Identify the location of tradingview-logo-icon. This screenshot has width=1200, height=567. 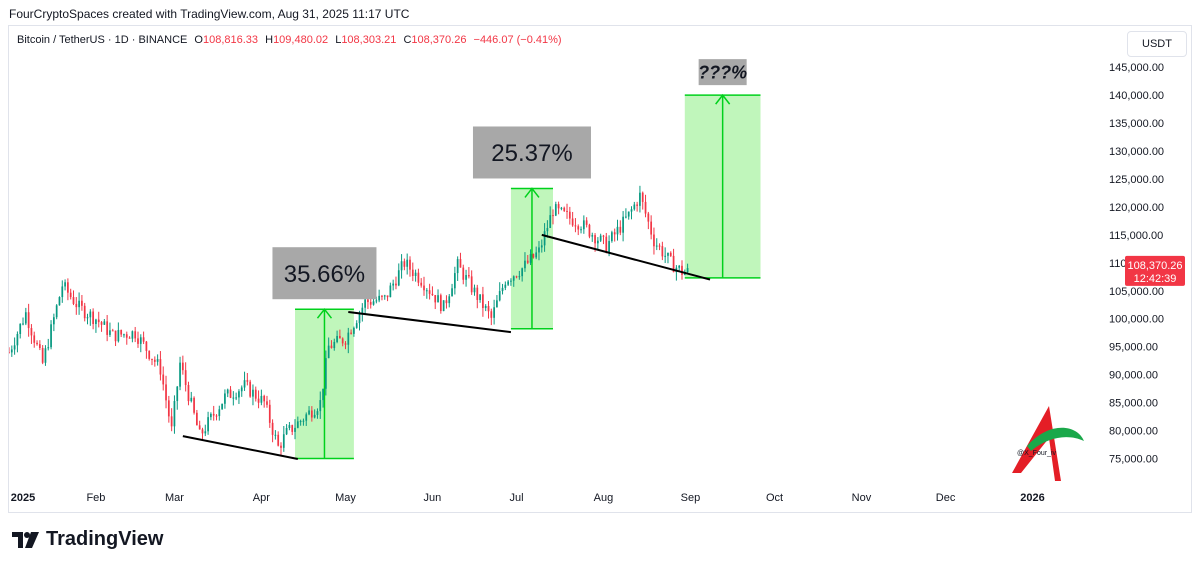
(25, 539).